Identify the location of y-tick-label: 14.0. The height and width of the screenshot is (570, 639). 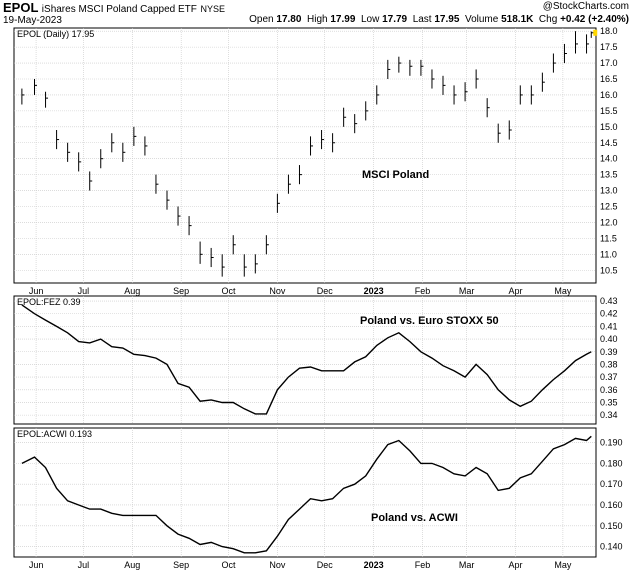
(609, 159).